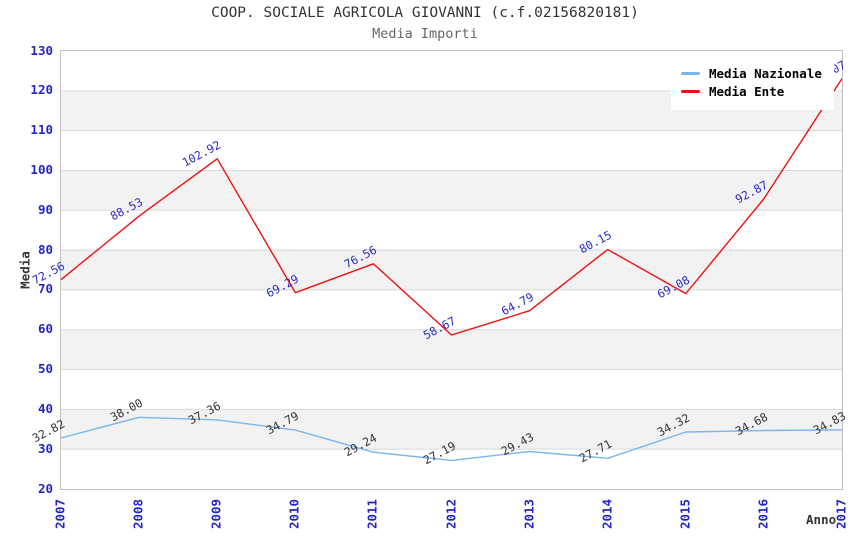 This screenshot has width=850, height=550. What do you see at coordinates (747, 91) in the screenshot?
I see `legend-label-media-ente: Media Ente` at bounding box center [747, 91].